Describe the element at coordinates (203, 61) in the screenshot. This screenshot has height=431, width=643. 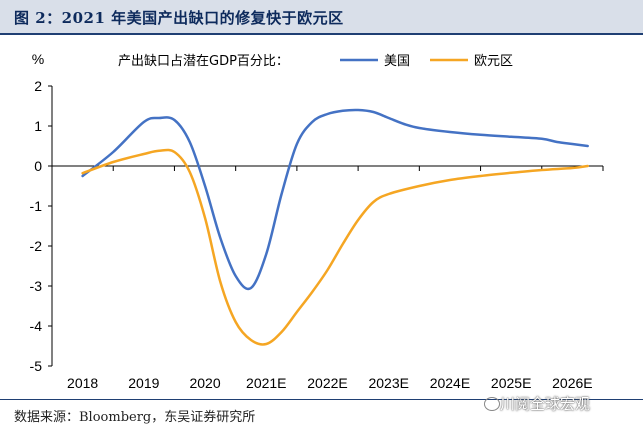
I see `legend-title: 产出缺口占潜在GDP百分比：` at that location.